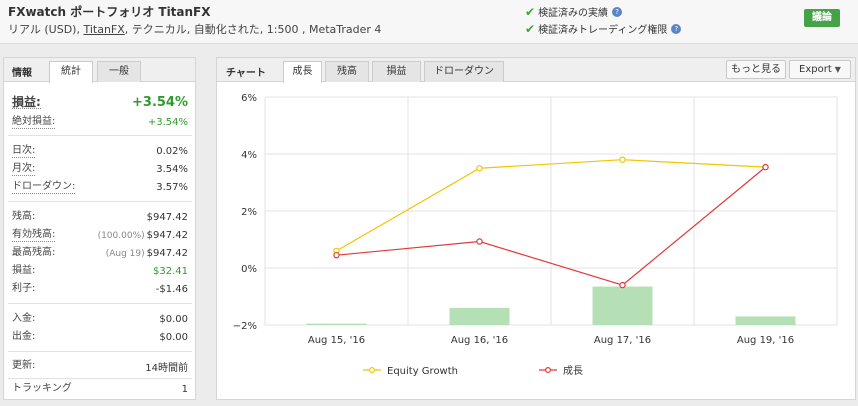  I want to click on y-tick-label: −2%, so click(245, 326).